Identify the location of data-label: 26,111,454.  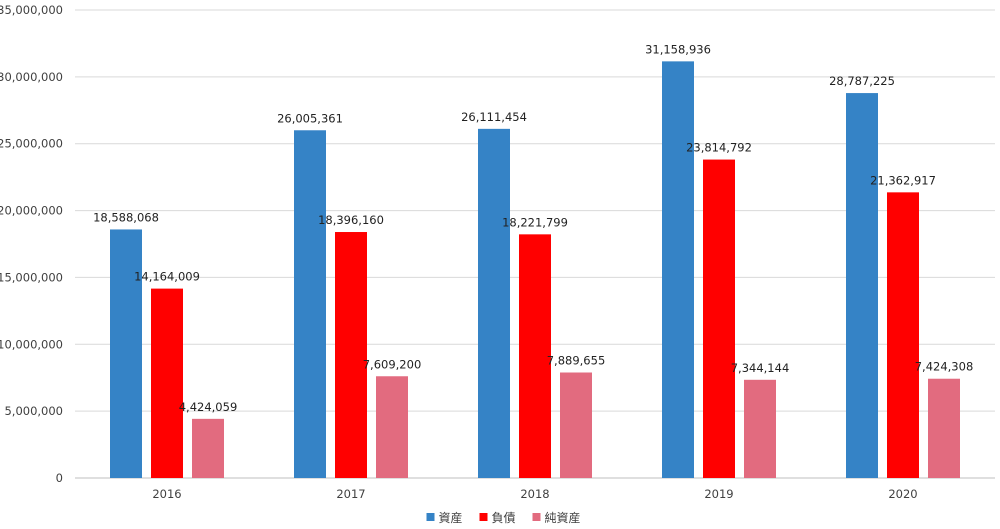
(494, 117).